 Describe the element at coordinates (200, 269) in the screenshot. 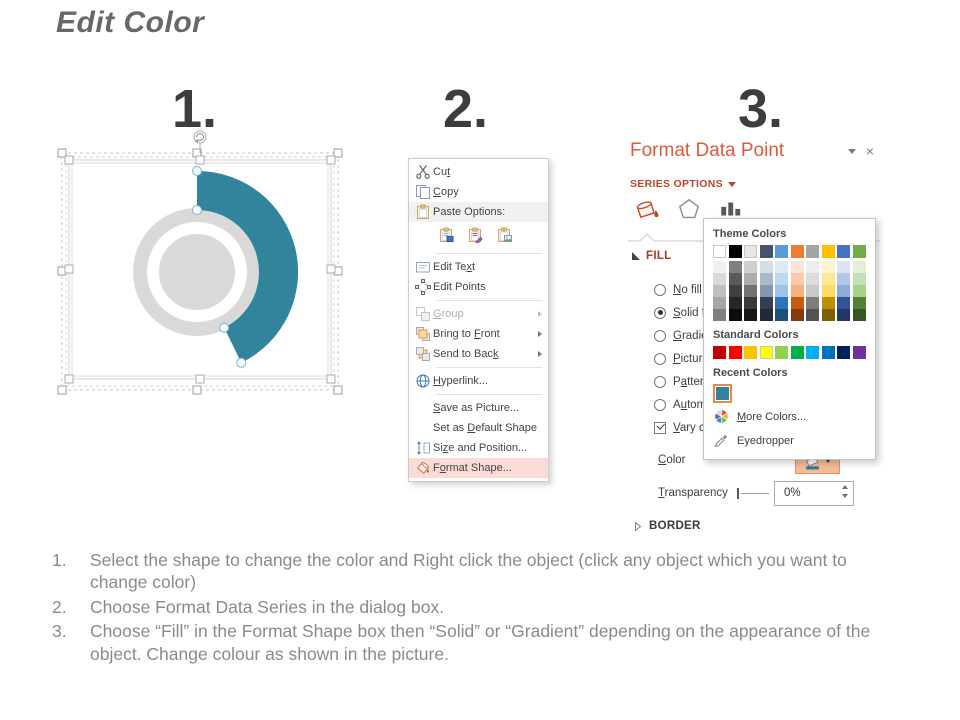

I see `plot-selection-handles` at that location.